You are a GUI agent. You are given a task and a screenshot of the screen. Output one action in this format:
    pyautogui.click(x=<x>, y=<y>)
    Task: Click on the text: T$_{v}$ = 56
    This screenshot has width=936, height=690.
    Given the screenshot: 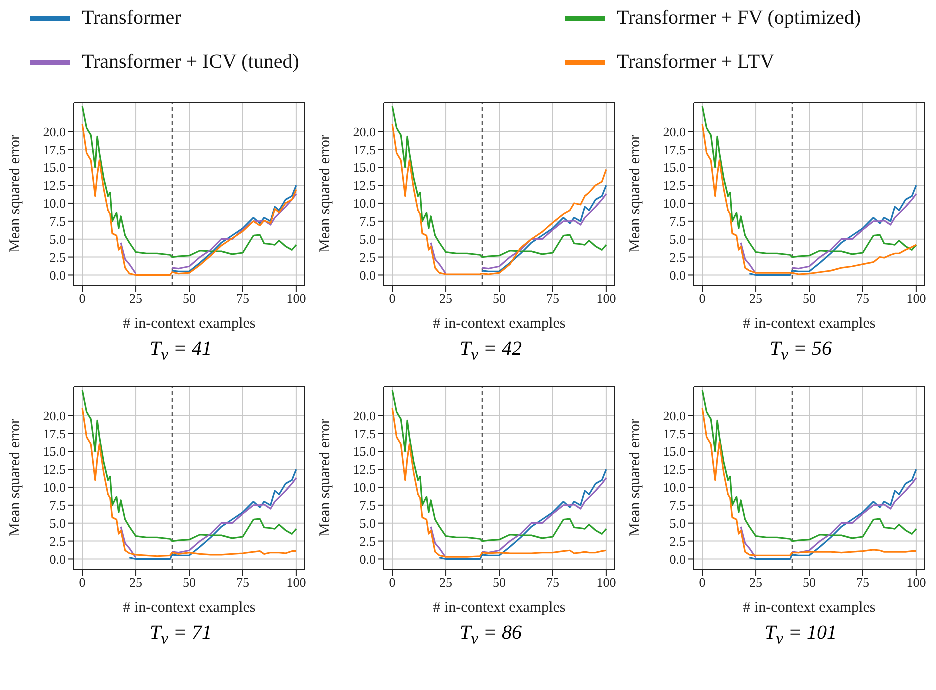 What is the action you would take?
    pyautogui.click(x=800, y=351)
    